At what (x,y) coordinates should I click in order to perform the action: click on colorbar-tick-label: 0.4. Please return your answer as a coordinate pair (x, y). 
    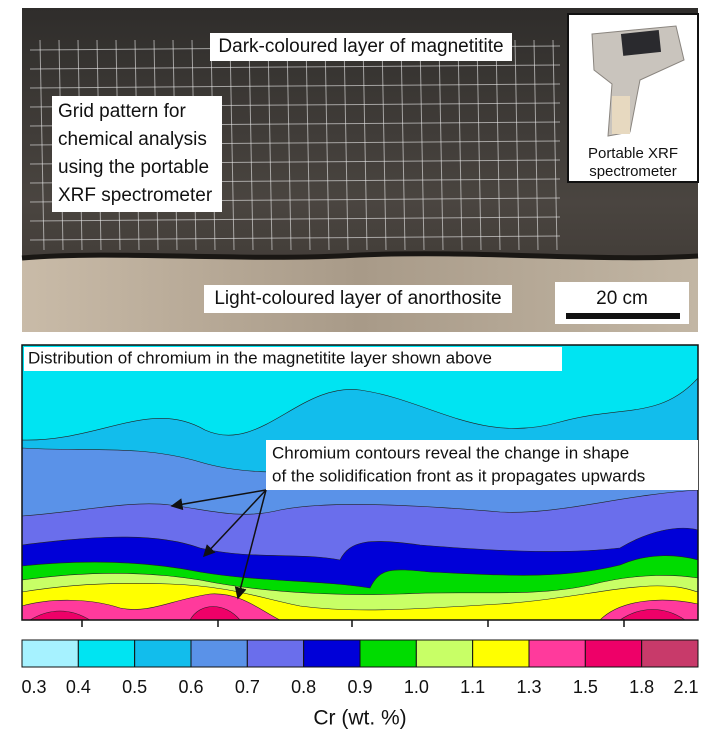
    Looking at the image, I should click on (78, 687).